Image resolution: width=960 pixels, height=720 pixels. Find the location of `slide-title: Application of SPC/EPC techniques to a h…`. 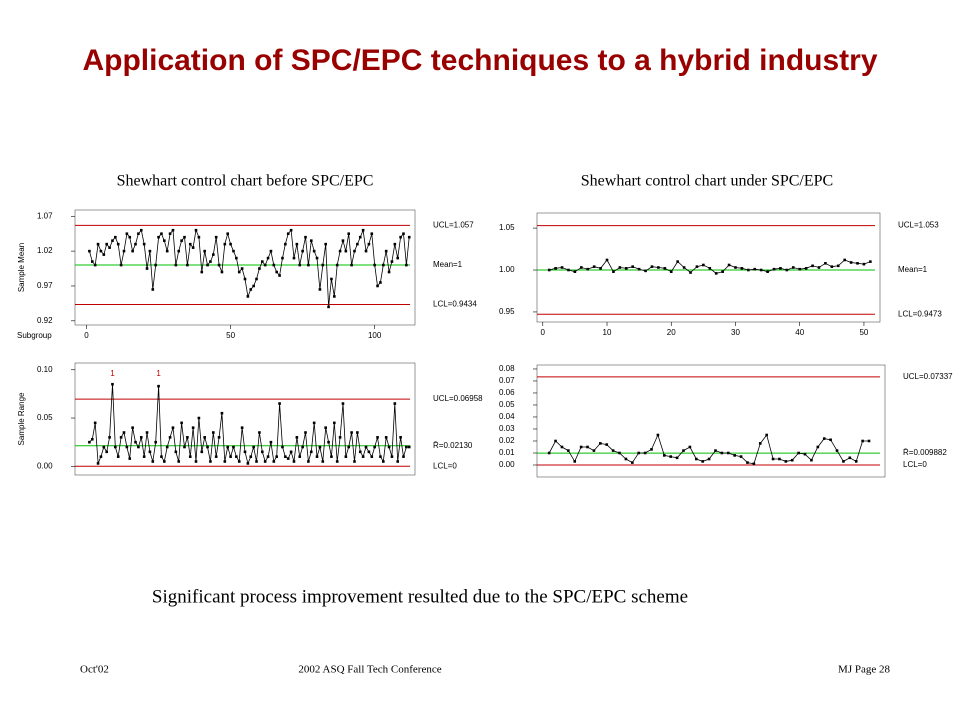

slide-title: Application of SPC/EPC techniques to a h… is located at coordinates (479, 60).